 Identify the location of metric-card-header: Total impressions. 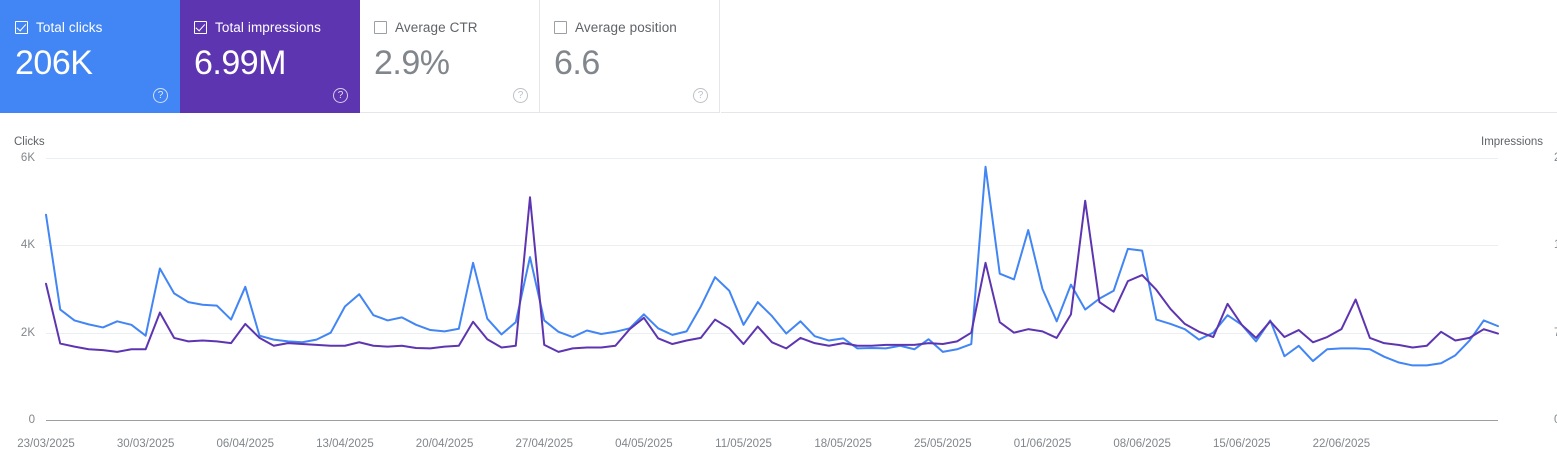
(269, 27).